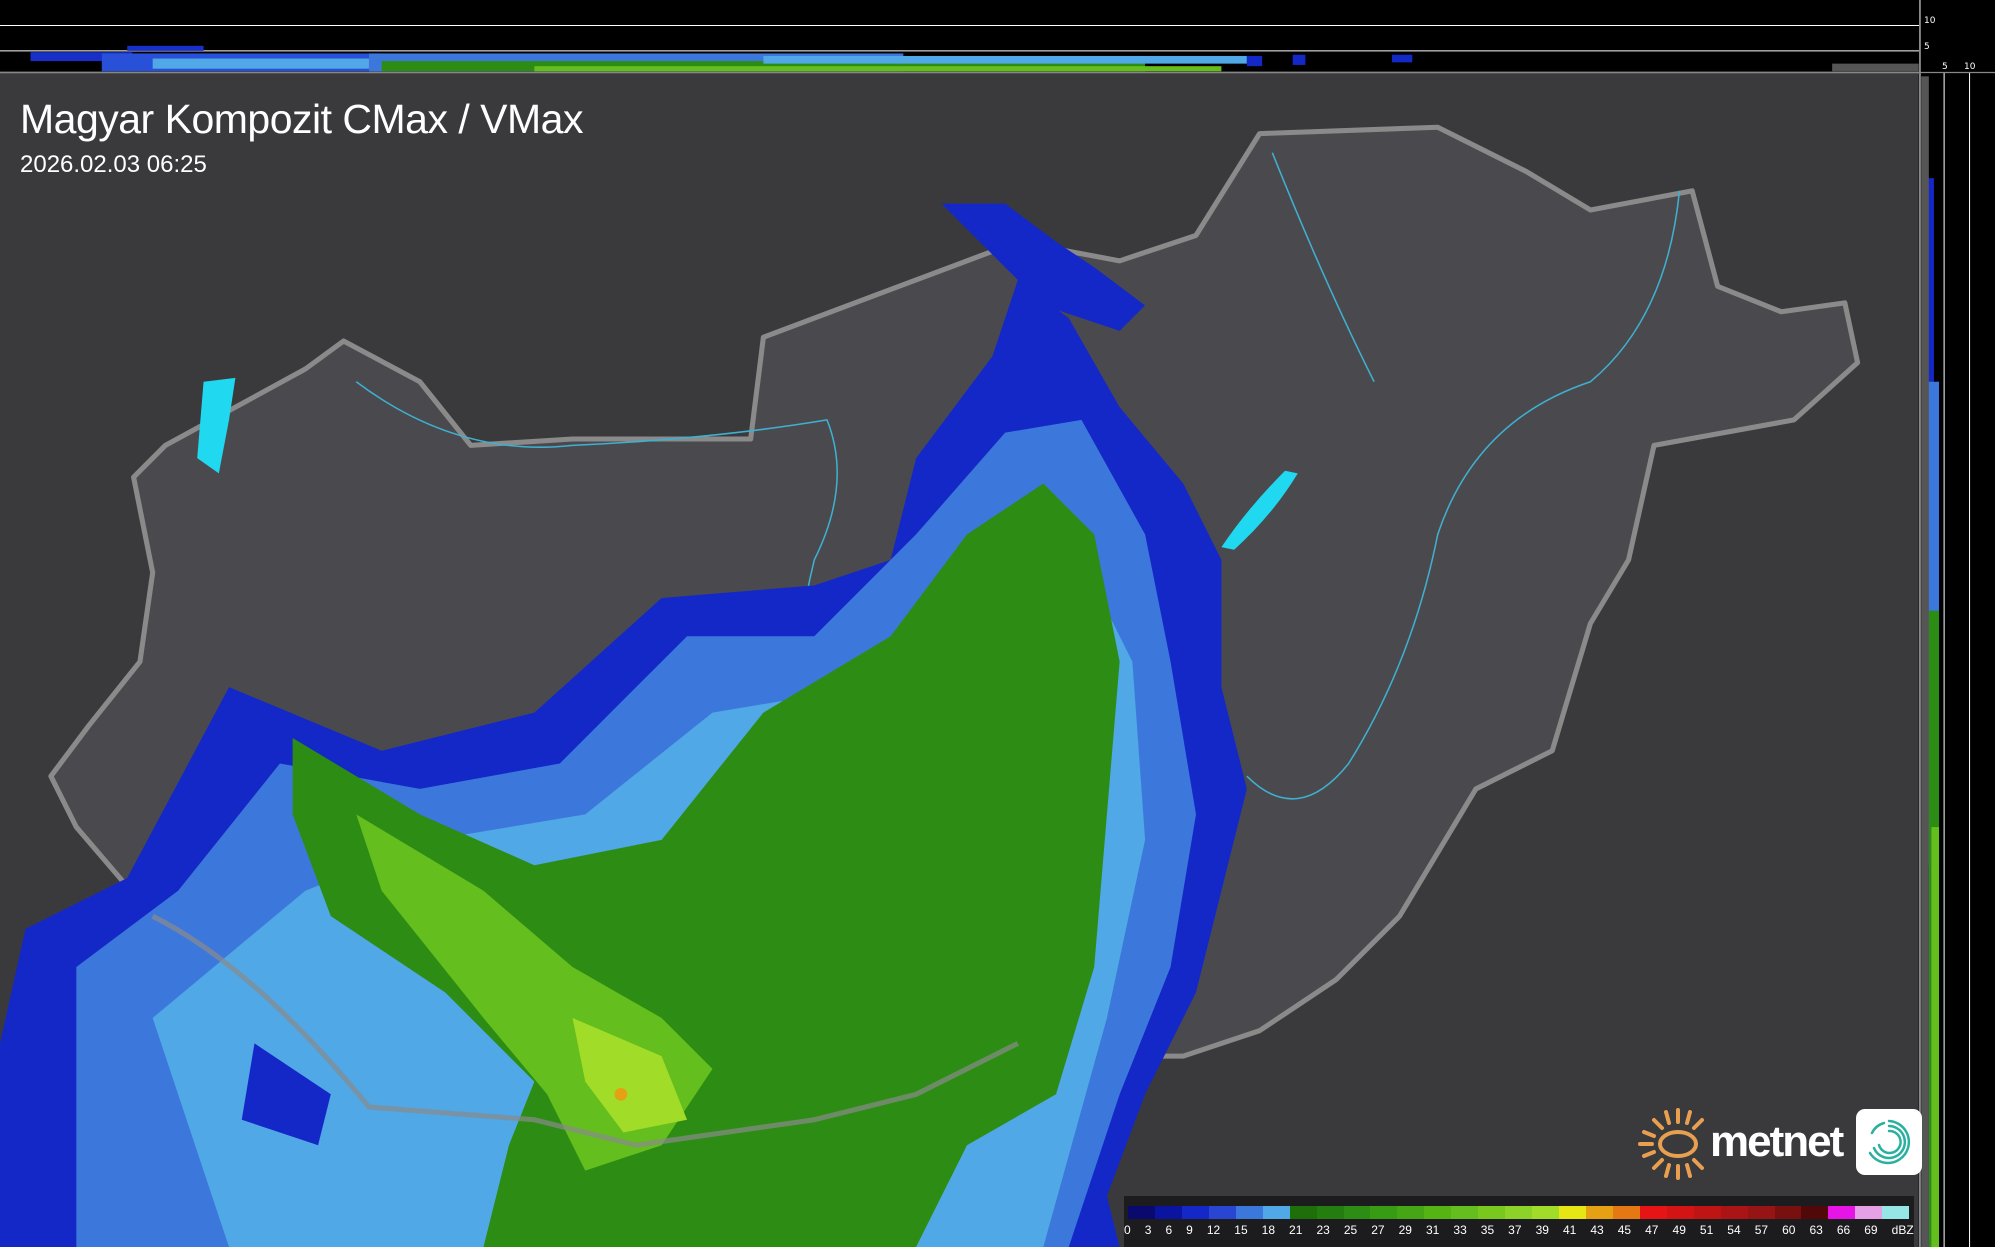 This screenshot has height=1247, width=1995. I want to click on legend-label: 63, so click(1816, 1230).